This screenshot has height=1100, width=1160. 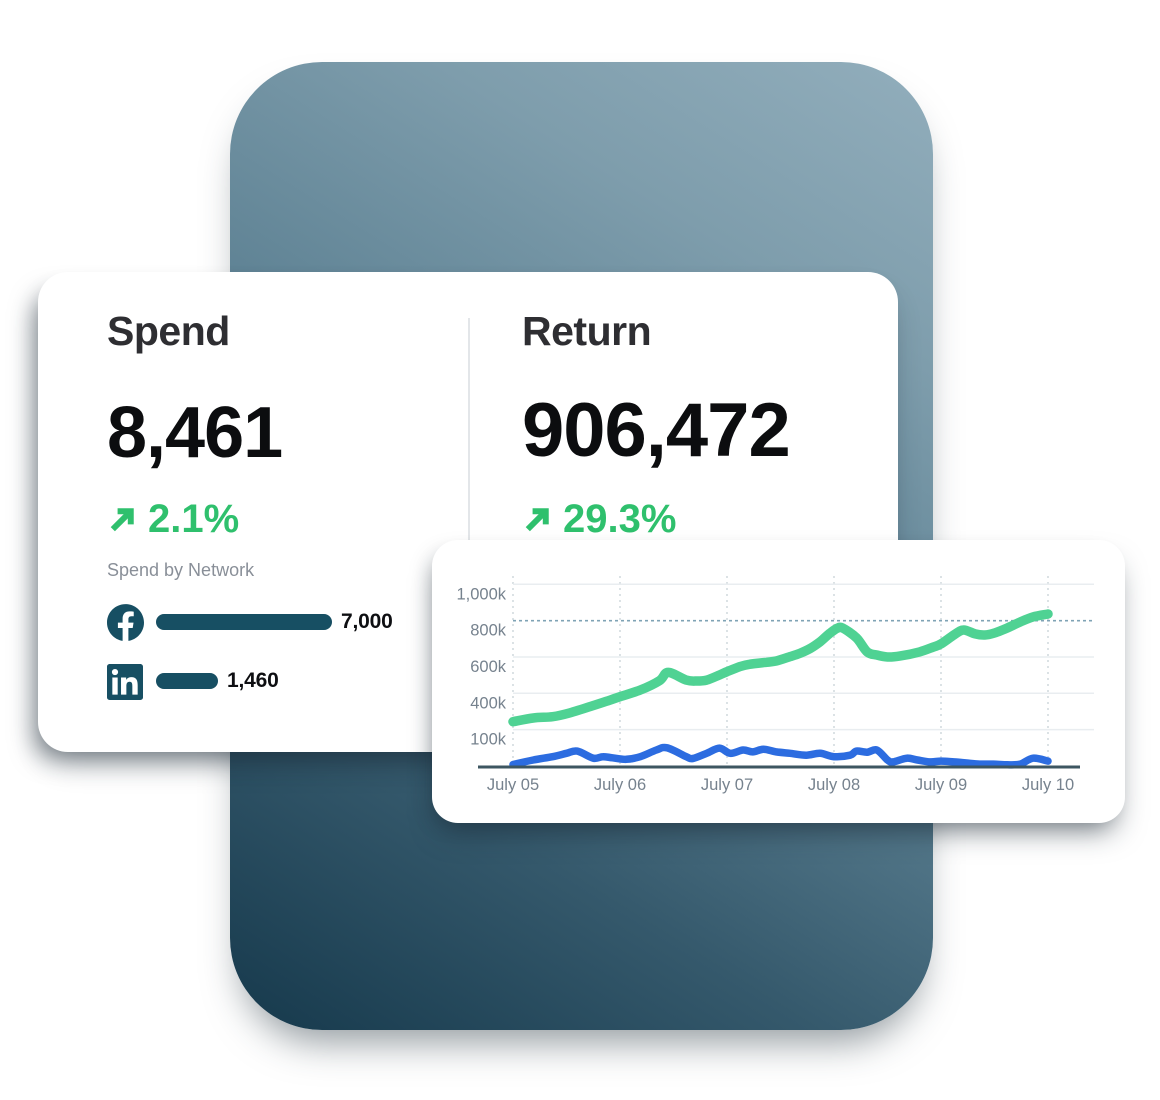 I want to click on spend-delta: 2.1%, so click(x=287, y=519).